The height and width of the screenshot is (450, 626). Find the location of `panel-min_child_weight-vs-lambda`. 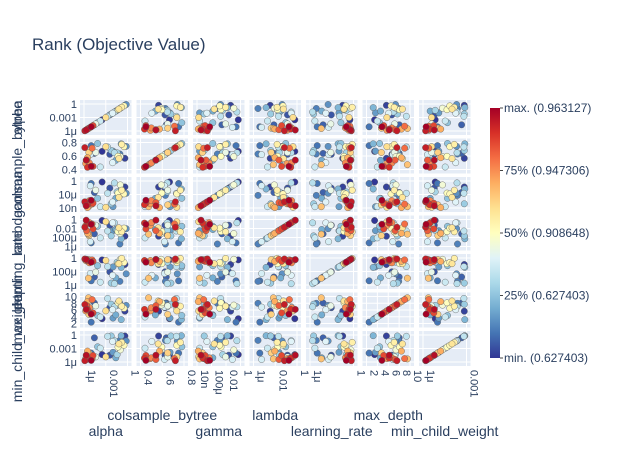

panel-min_child_weight-vs-lambda is located at coordinates (275, 348).